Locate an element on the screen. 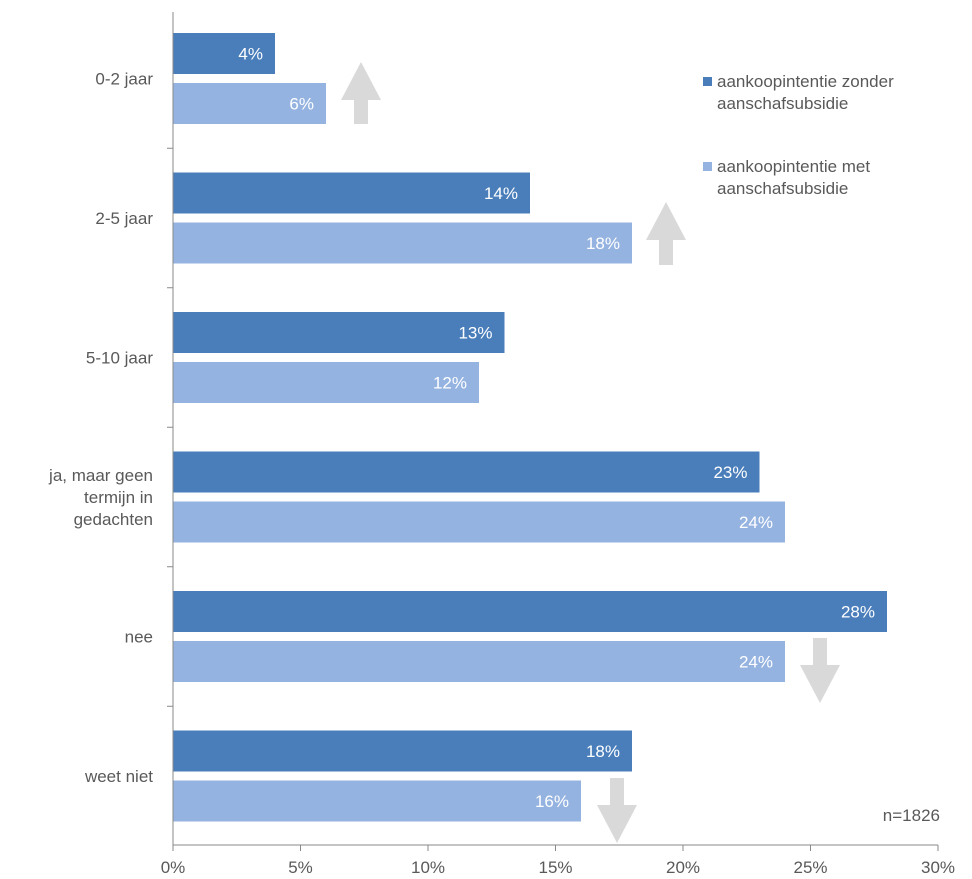  category-label: 5-10 jaar is located at coordinates (119, 358).